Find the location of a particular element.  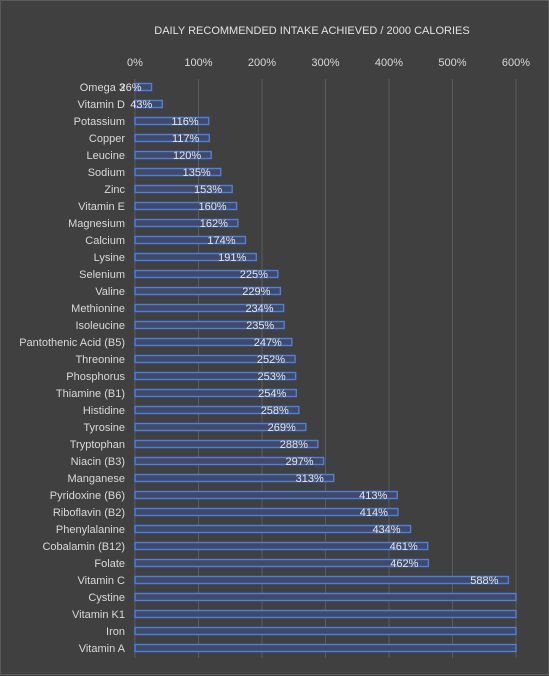

category-label: Vitamin A is located at coordinates (102, 649).